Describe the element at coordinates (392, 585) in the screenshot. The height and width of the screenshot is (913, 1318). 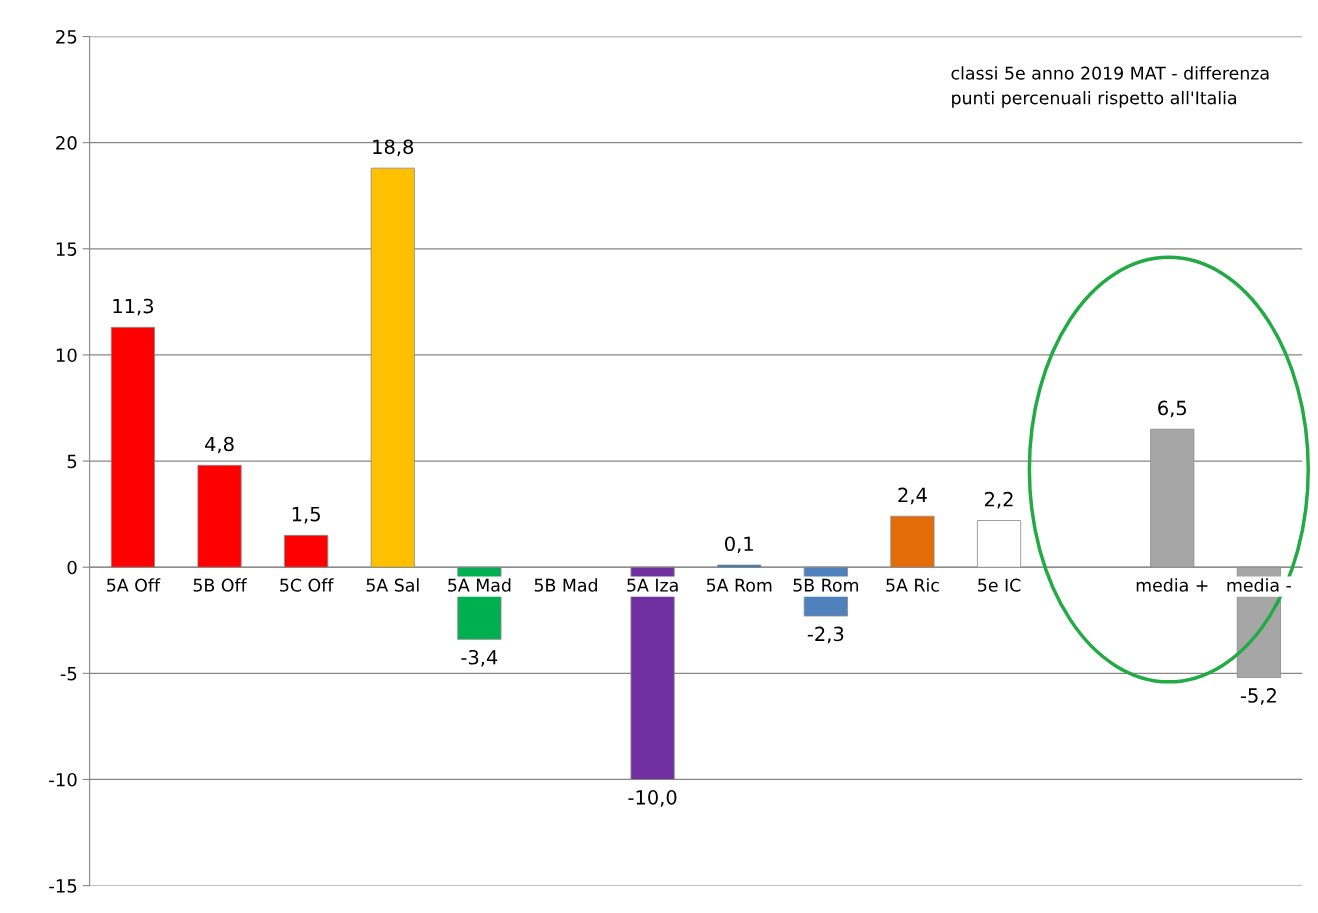
I see `x-tick-label: 5A Sal` at that location.